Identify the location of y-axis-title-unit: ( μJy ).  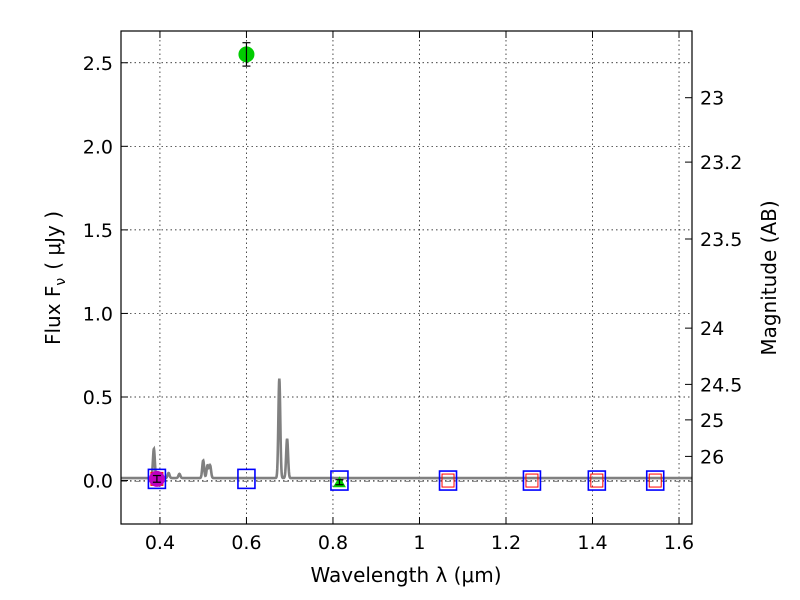
(53, 240).